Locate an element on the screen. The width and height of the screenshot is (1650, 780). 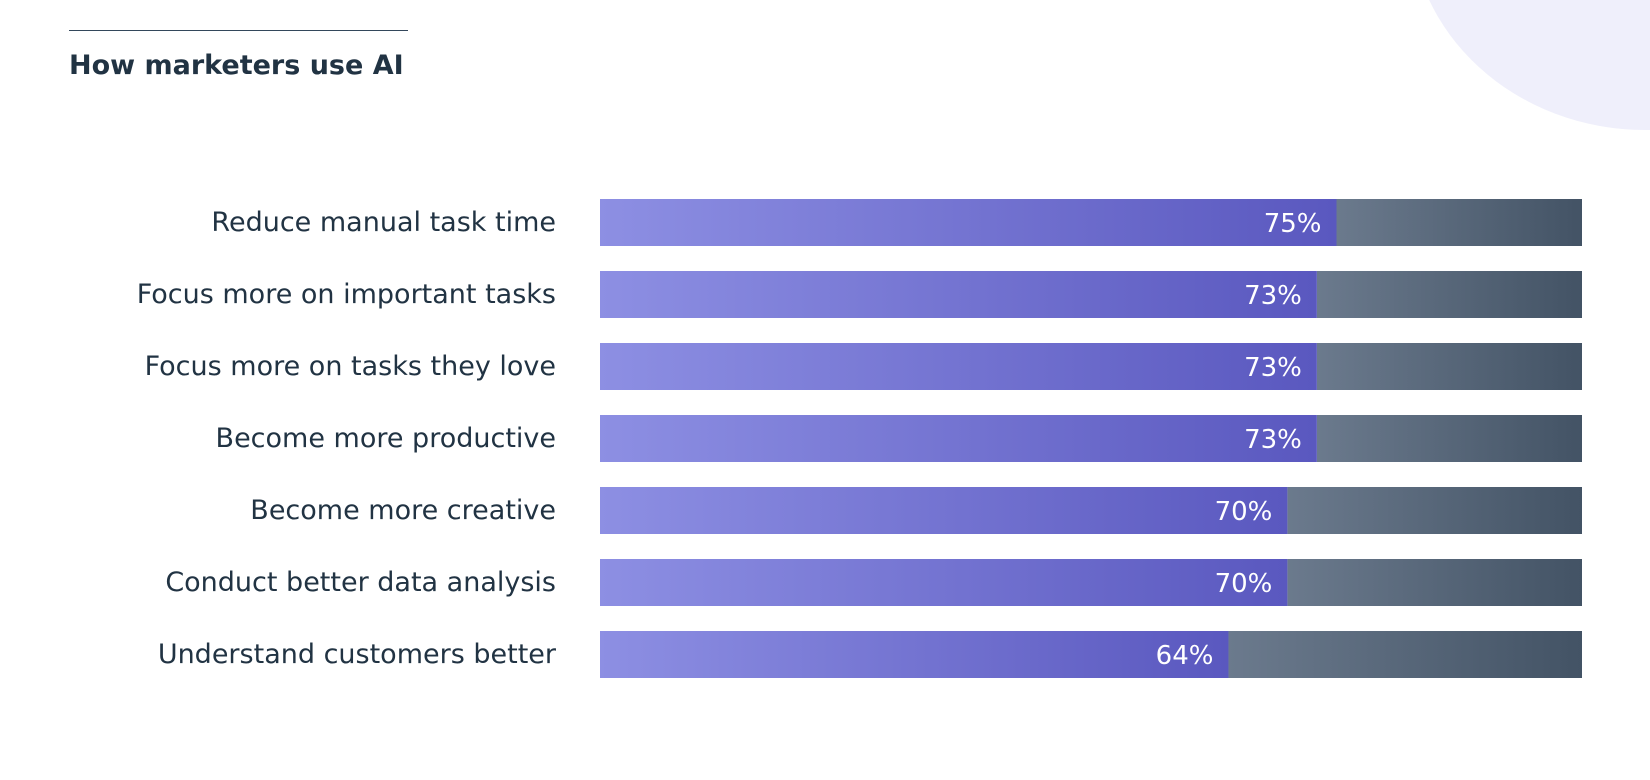
bar-row: Reduce manual task time 75% is located at coordinates (896, 222).